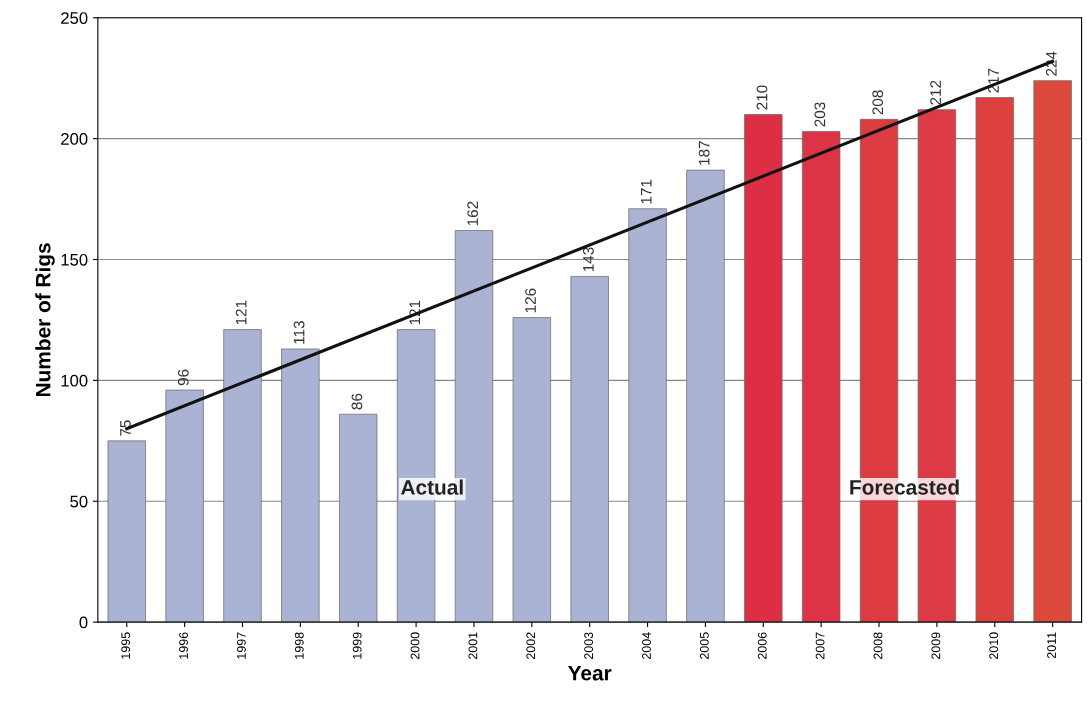  I want to click on y-tick-label: 250, so click(74, 18).